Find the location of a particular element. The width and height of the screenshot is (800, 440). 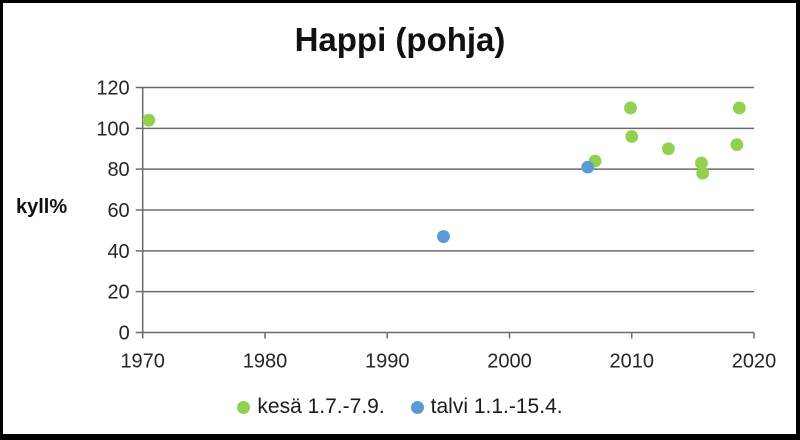

chart-title: Happi (pohja) is located at coordinates (400, 39).